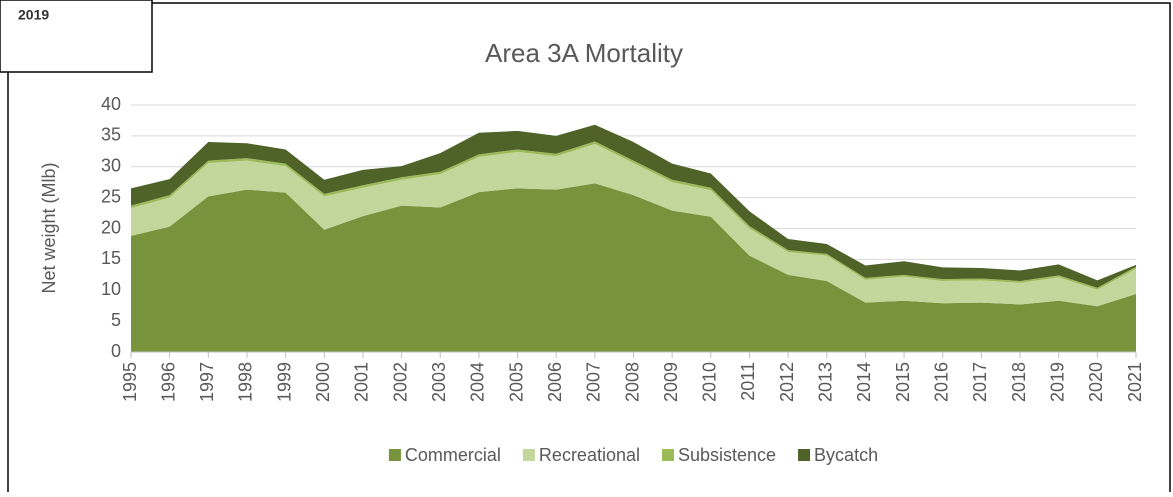 This screenshot has height=497, width=1173. Describe the element at coordinates (453, 455) in the screenshot. I see `legend-label: Commercial` at that location.